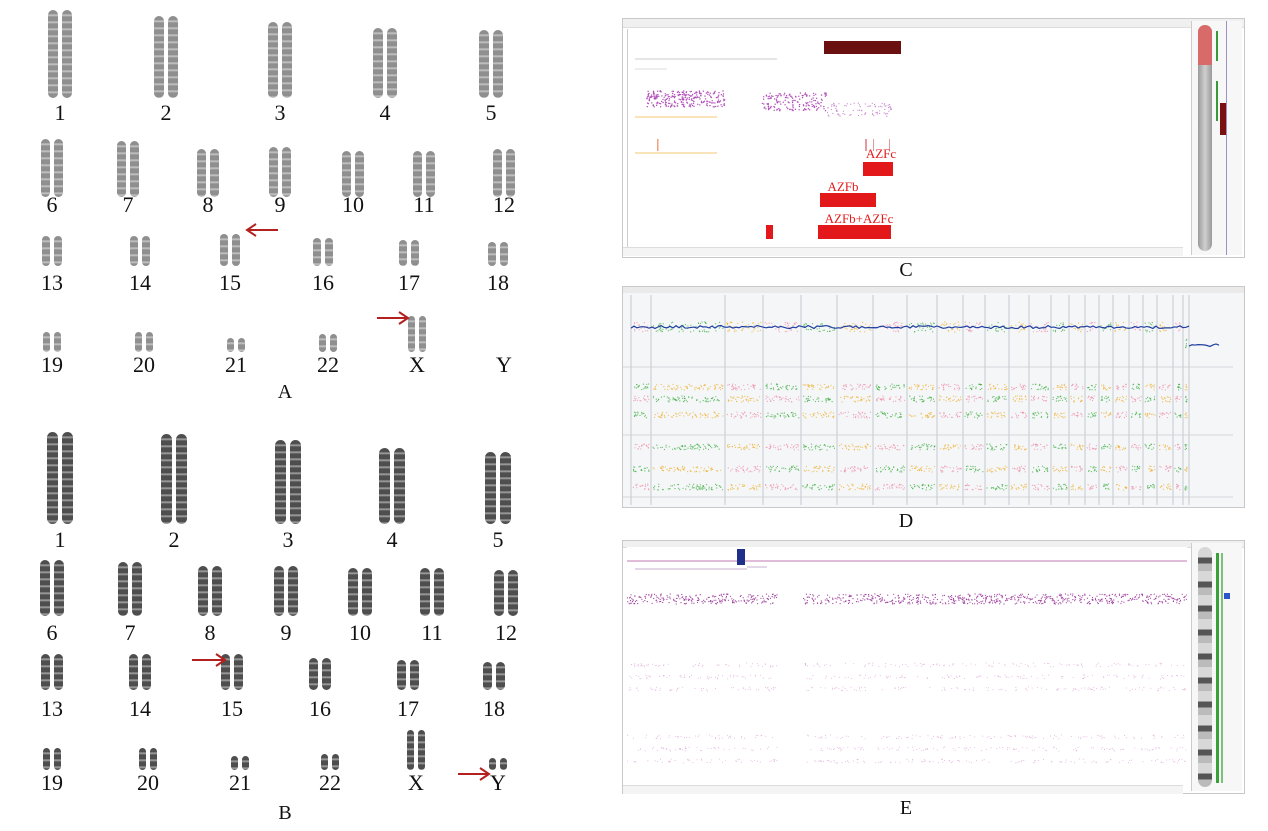  Describe the element at coordinates (209, 660) in the screenshot. I see `arrow-icon` at that location.